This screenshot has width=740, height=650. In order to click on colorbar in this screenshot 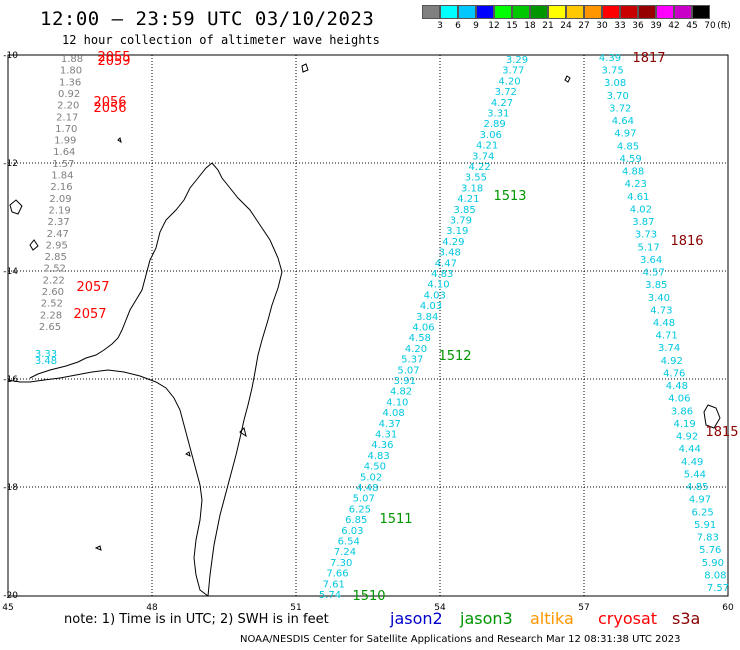, I will do `click(566, 12)`.